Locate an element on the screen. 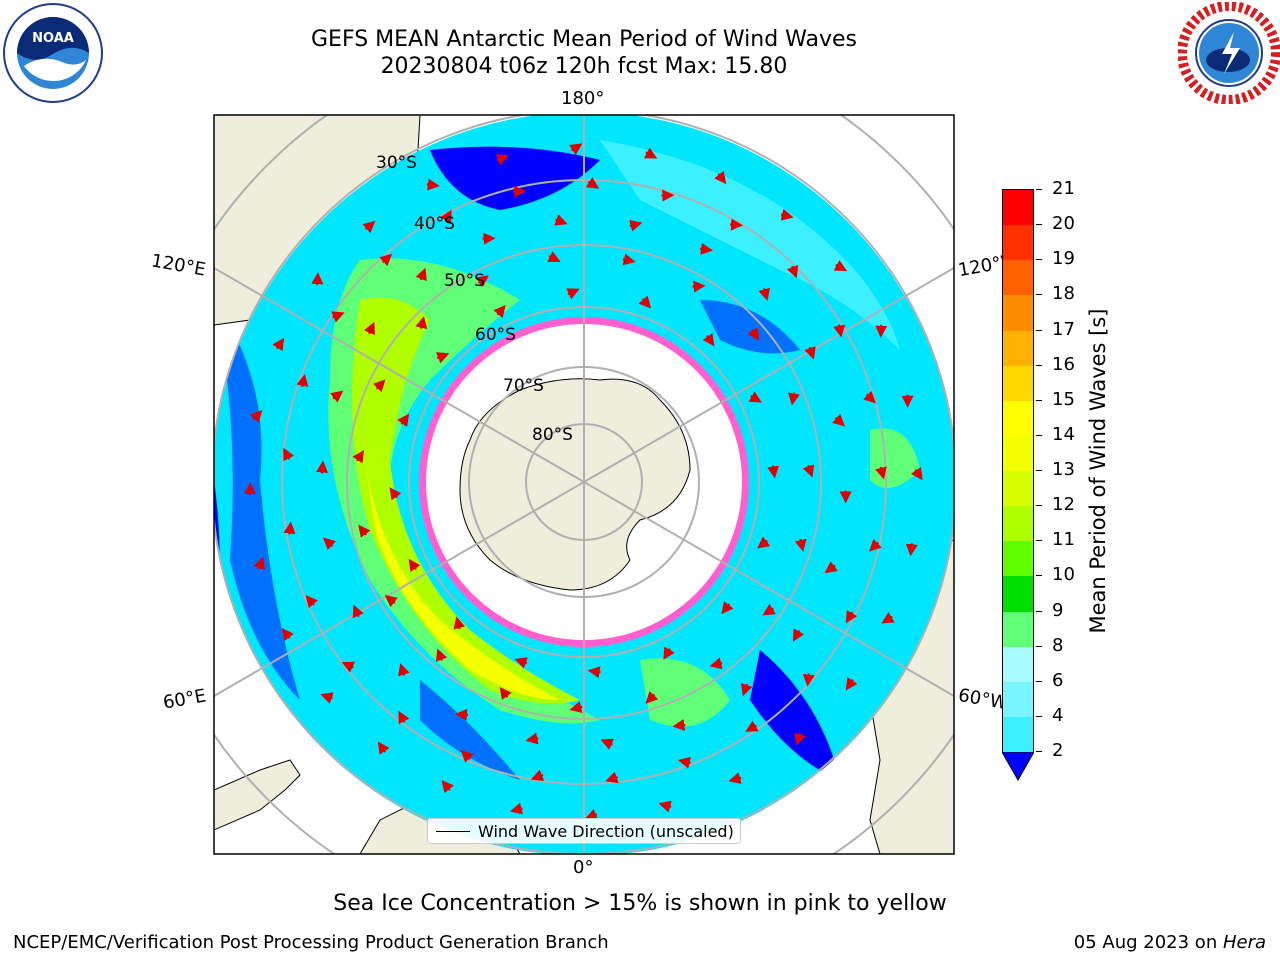 Image resolution: width=1280 pixels, height=960 pixels. lat-label-40s: 40°S is located at coordinates (434, 224).